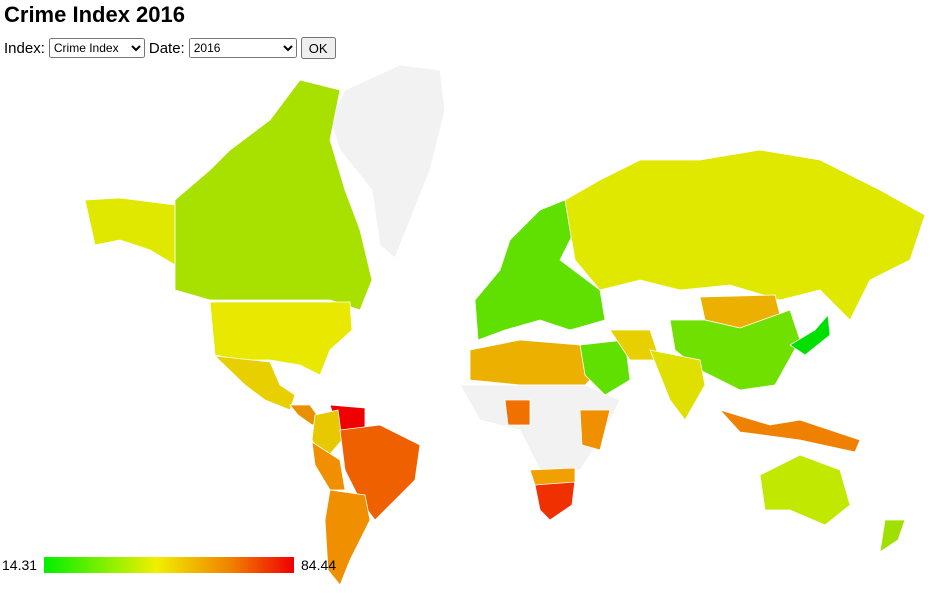  What do you see at coordinates (555, 500) in the screenshot?
I see `south-africa` at bounding box center [555, 500].